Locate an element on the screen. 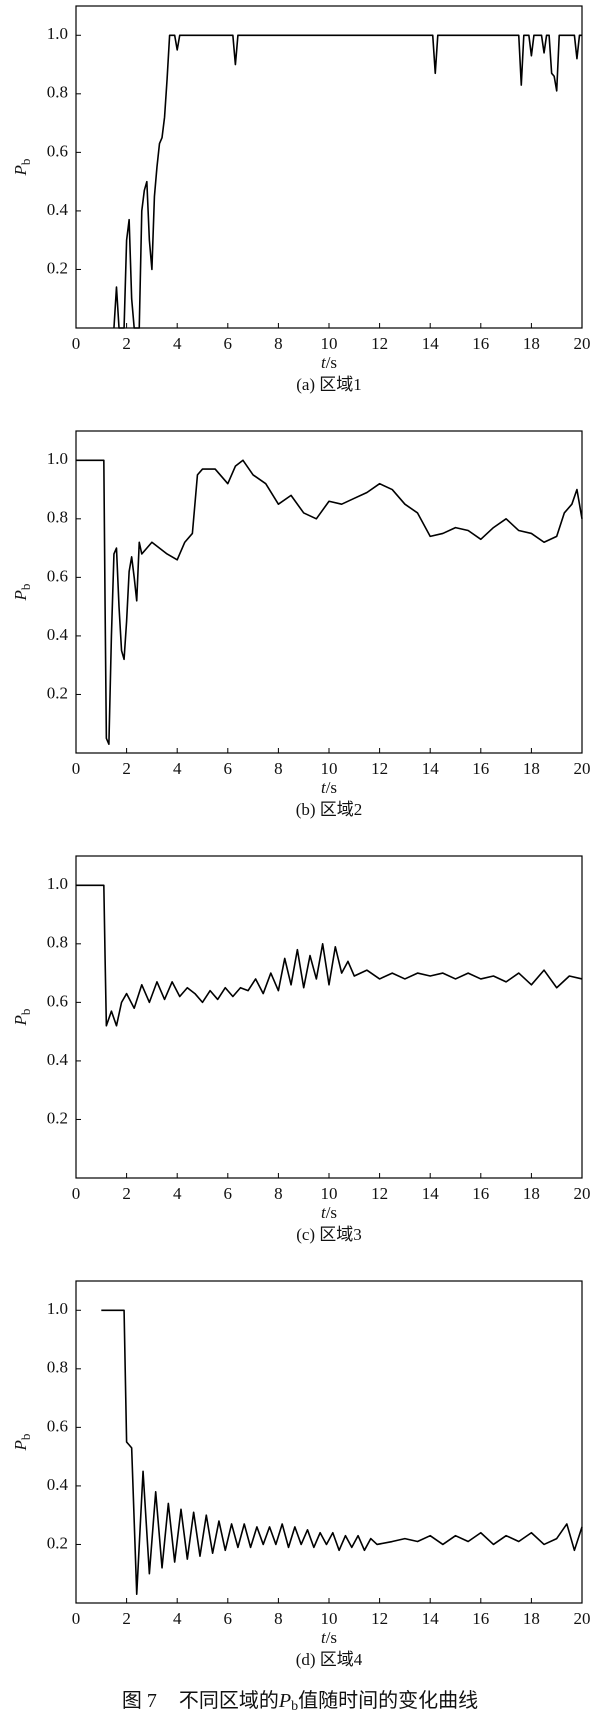 Image resolution: width=600 pixels, height=1724 pixels. figure-caption: 图 7 不同区域的Pb值随时间的变化曲线 is located at coordinates (300, 1702).